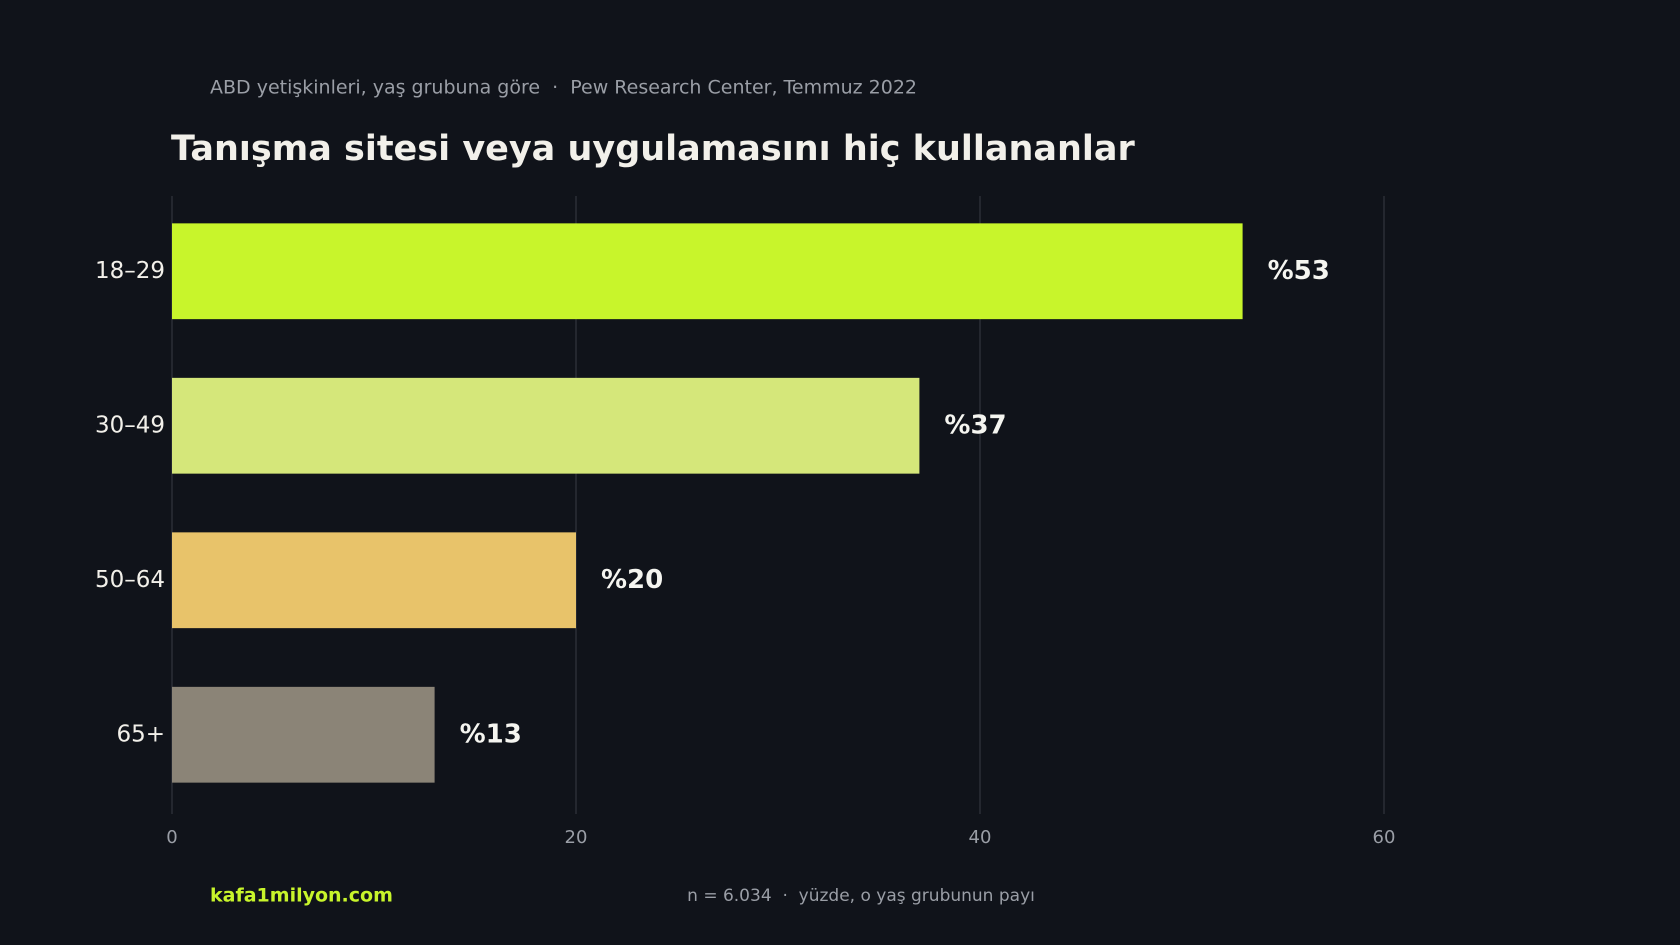 The height and width of the screenshot is (945, 1680). Describe the element at coordinates (1299, 271) in the screenshot. I see `value-label: %53` at that location.